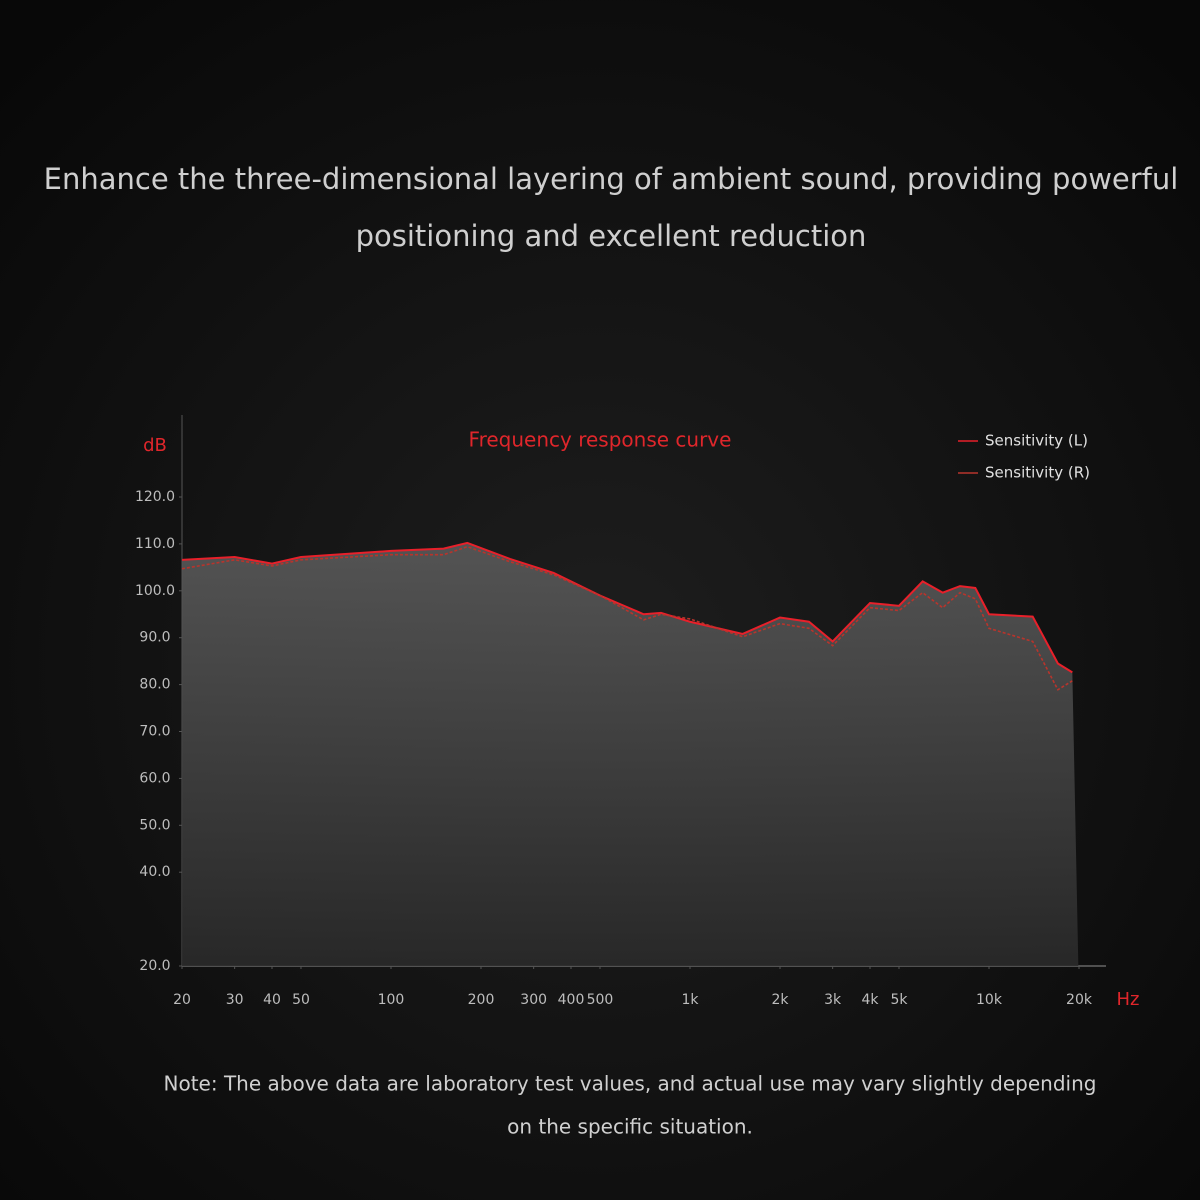  What do you see at coordinates (235, 1000) in the screenshot?
I see `x-tick-label: 30` at bounding box center [235, 1000].